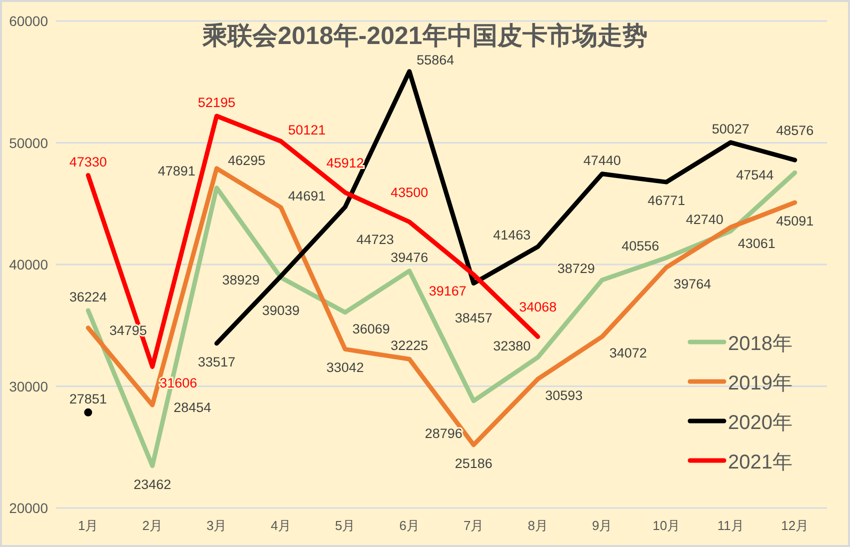 The width and height of the screenshot is (850, 547). Describe the element at coordinates (88, 162) in the screenshot. I see `data-label: 47330` at that location.